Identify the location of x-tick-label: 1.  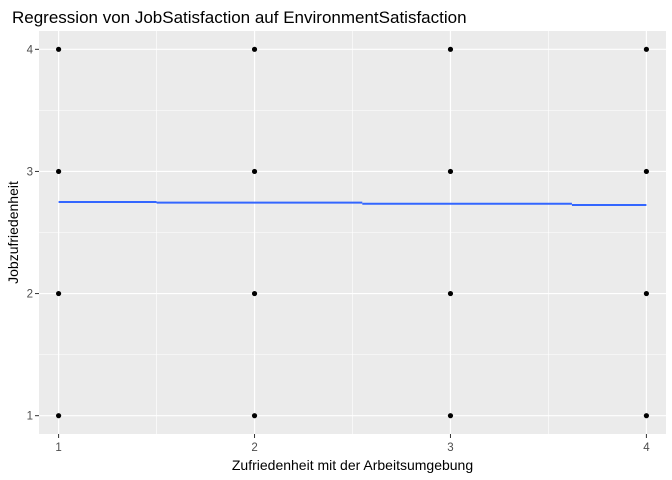
(58, 448).